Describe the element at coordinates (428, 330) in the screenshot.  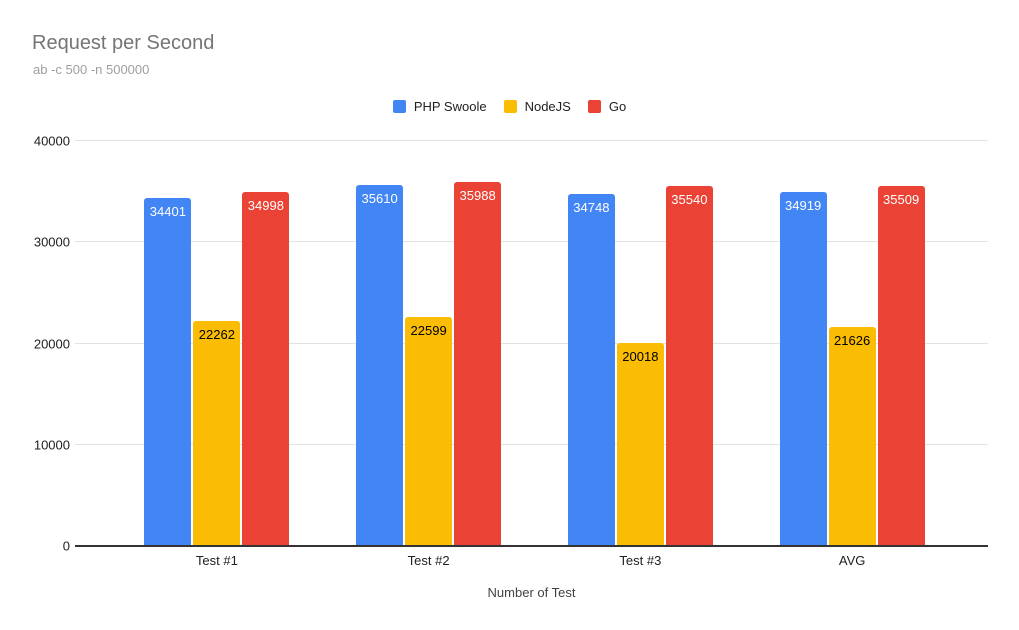
I see `bar-value-label: 22599` at that location.